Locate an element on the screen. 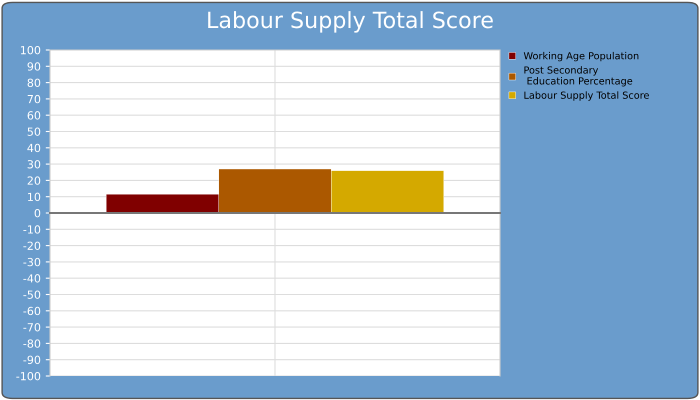  y-tick-label: -40 is located at coordinates (31, 278).